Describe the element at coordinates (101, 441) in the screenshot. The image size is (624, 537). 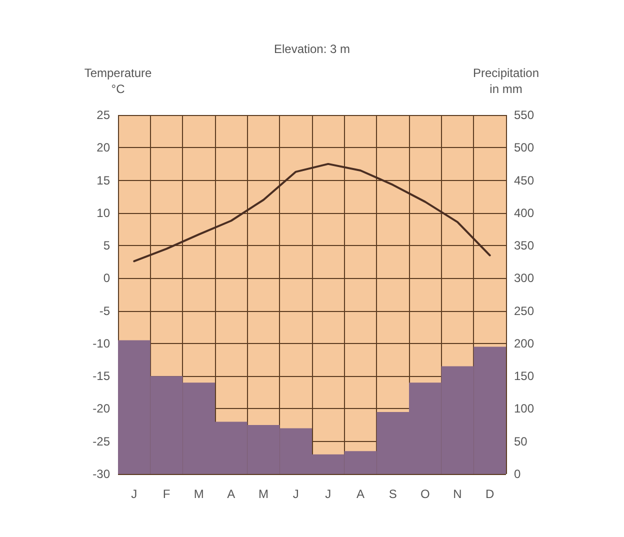
I see `y-tick-label: -25` at that location.